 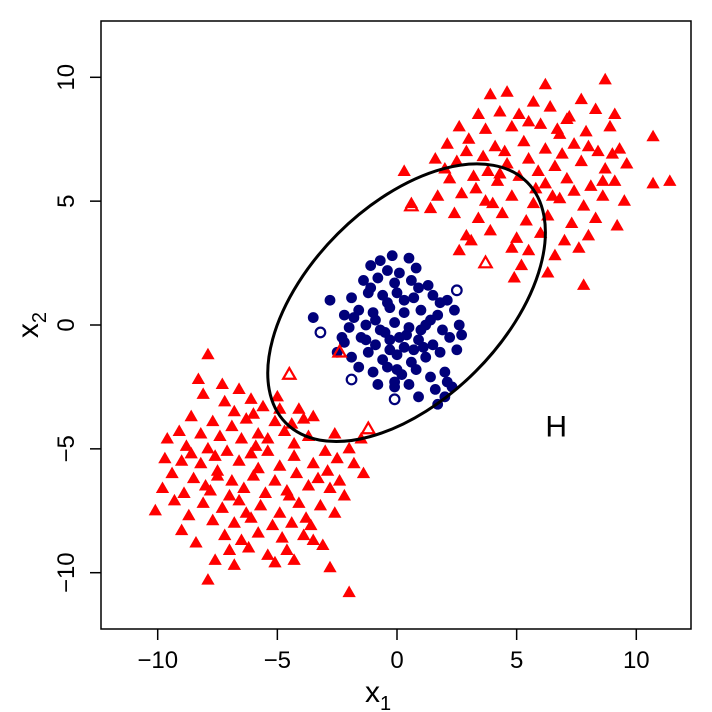 What do you see at coordinates (31, 325) in the screenshot?
I see `y-axis-label: x2` at bounding box center [31, 325].